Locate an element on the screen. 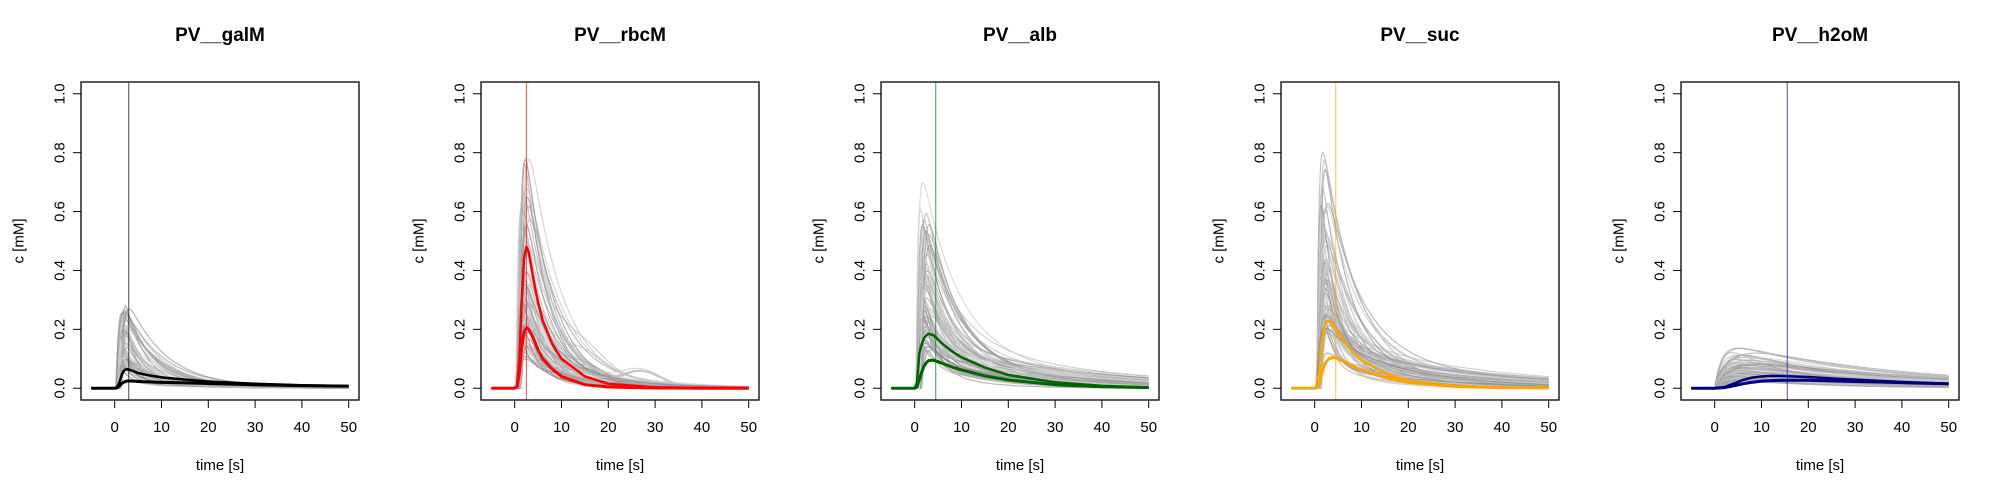  panel-title: PV__alb is located at coordinates (1020, 35).